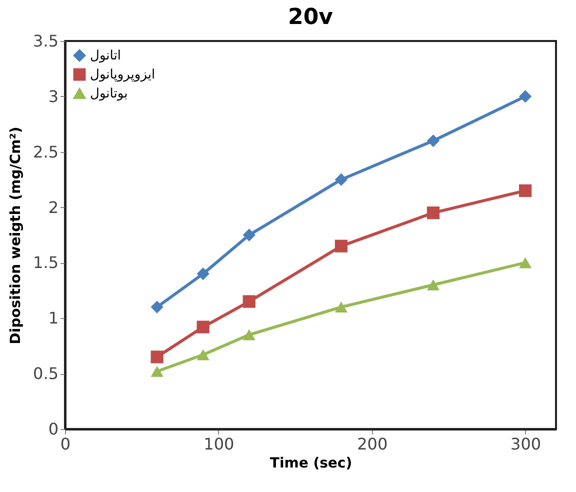 The image size is (576, 492). I want to click on legend-label: ایزوپروپانول, so click(123, 75).